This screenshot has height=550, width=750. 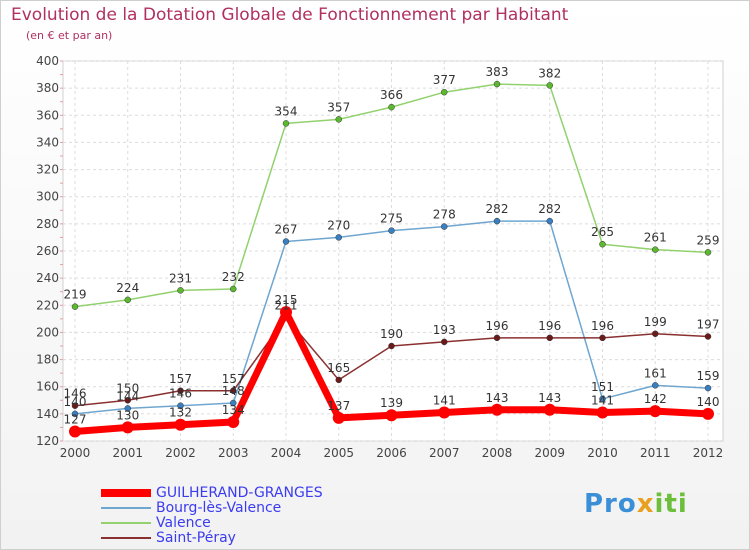 I want to click on data-label: 265, so click(x=602, y=232).